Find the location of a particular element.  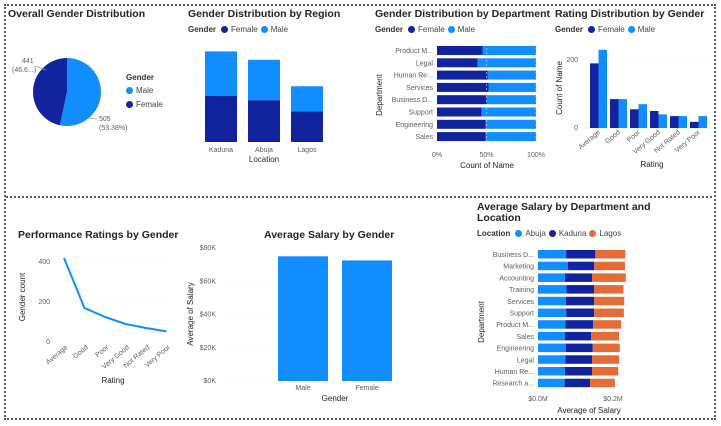

bar-male-kaduna is located at coordinates (221, 73).